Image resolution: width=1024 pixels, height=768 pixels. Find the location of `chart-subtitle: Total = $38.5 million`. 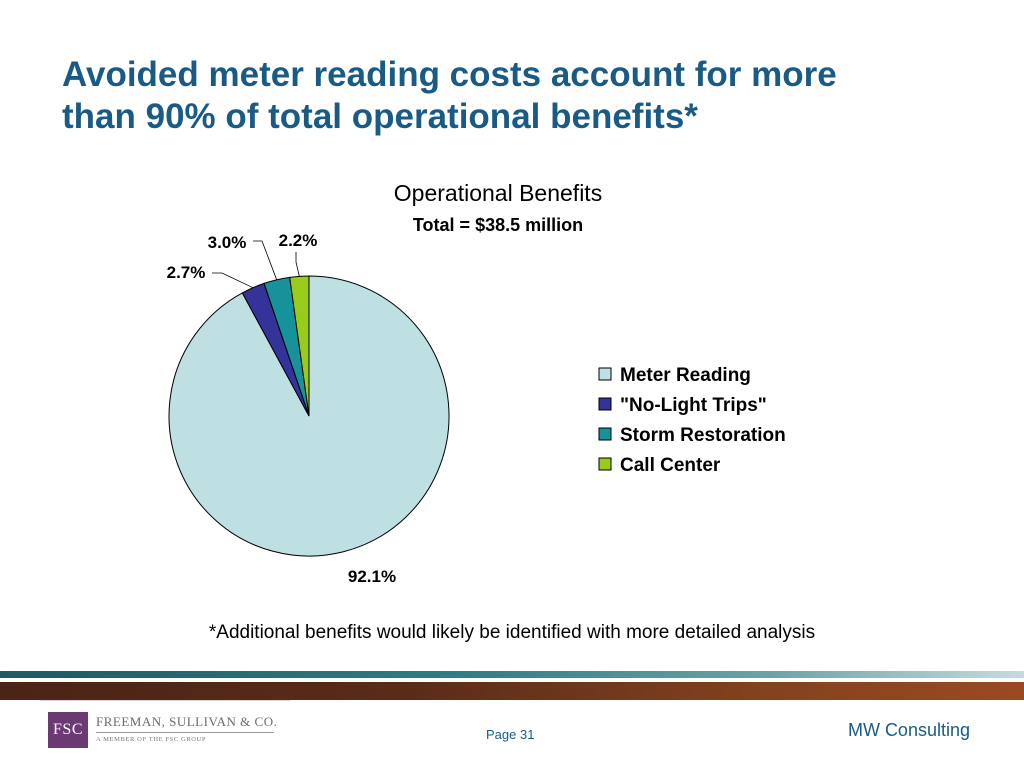

chart-subtitle: Total = $38.5 million is located at coordinates (498, 225).